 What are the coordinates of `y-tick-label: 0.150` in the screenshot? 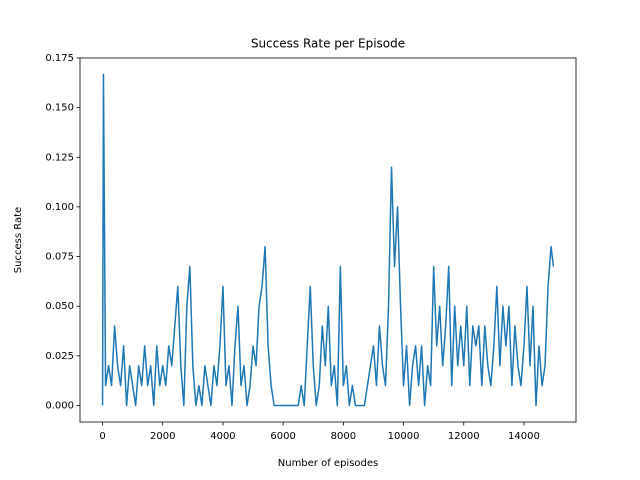 It's located at (59, 108).